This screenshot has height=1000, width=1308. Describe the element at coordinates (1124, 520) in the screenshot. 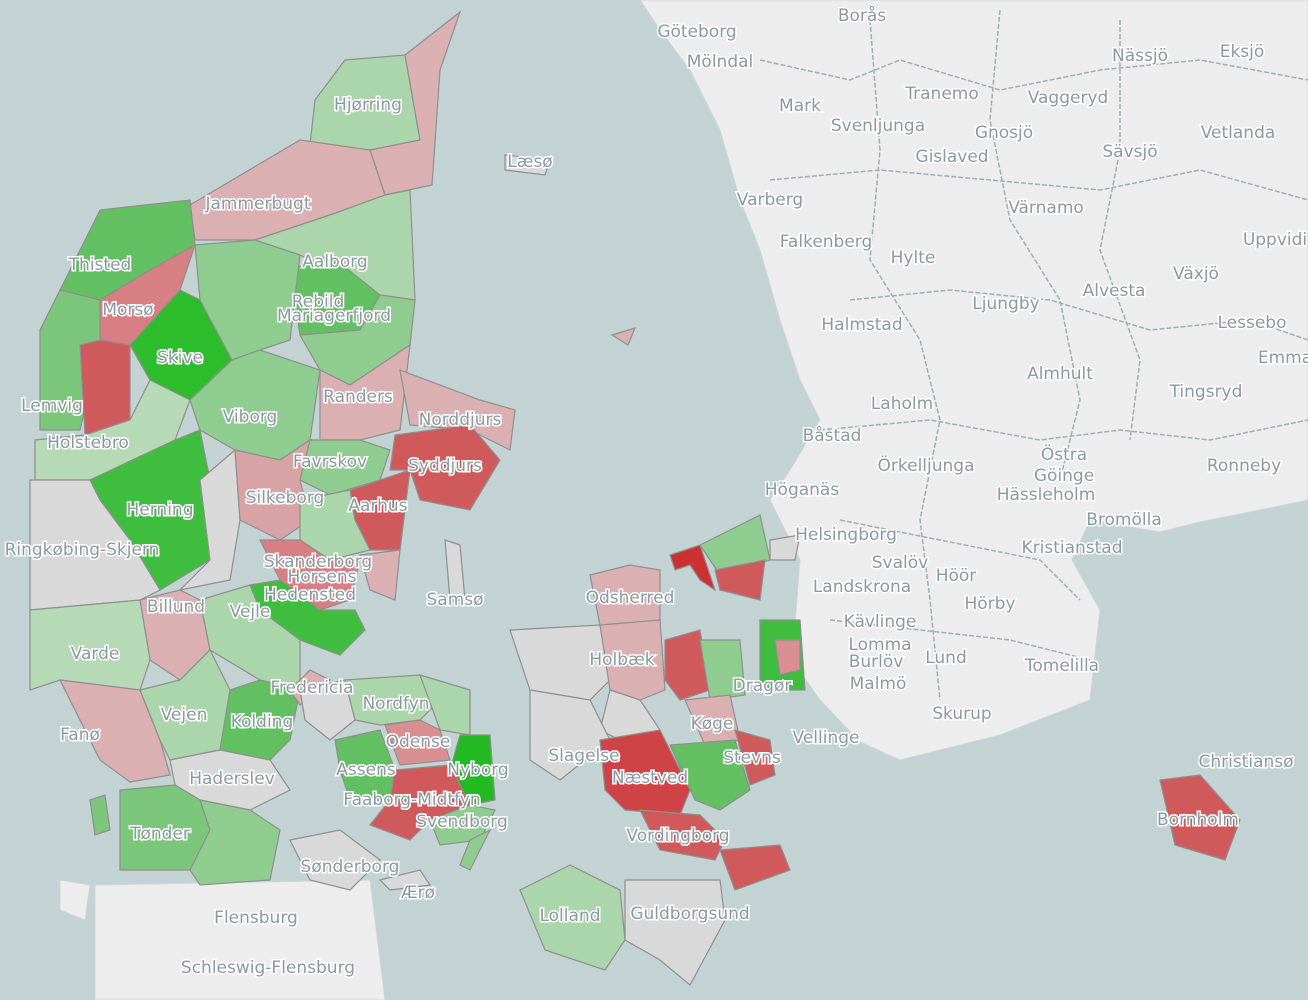

I see `place-label: Bromölla` at that location.